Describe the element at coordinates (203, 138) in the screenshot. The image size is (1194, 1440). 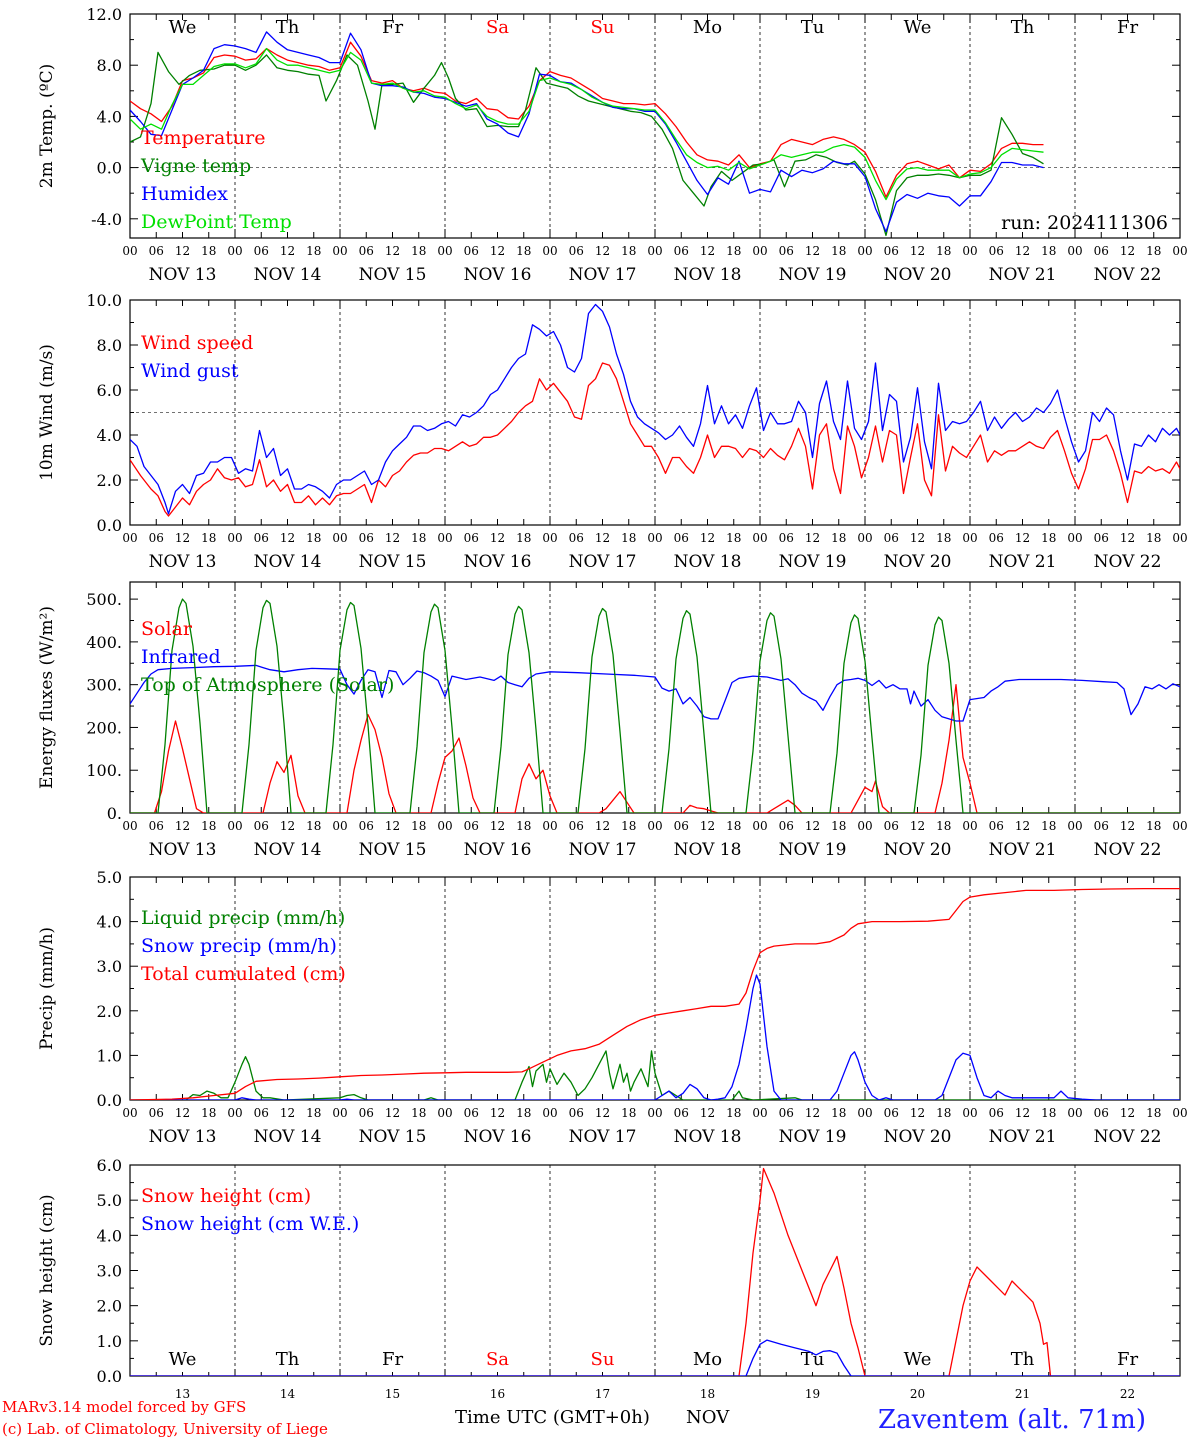
I see `legend-entry: Temperature` at that location.